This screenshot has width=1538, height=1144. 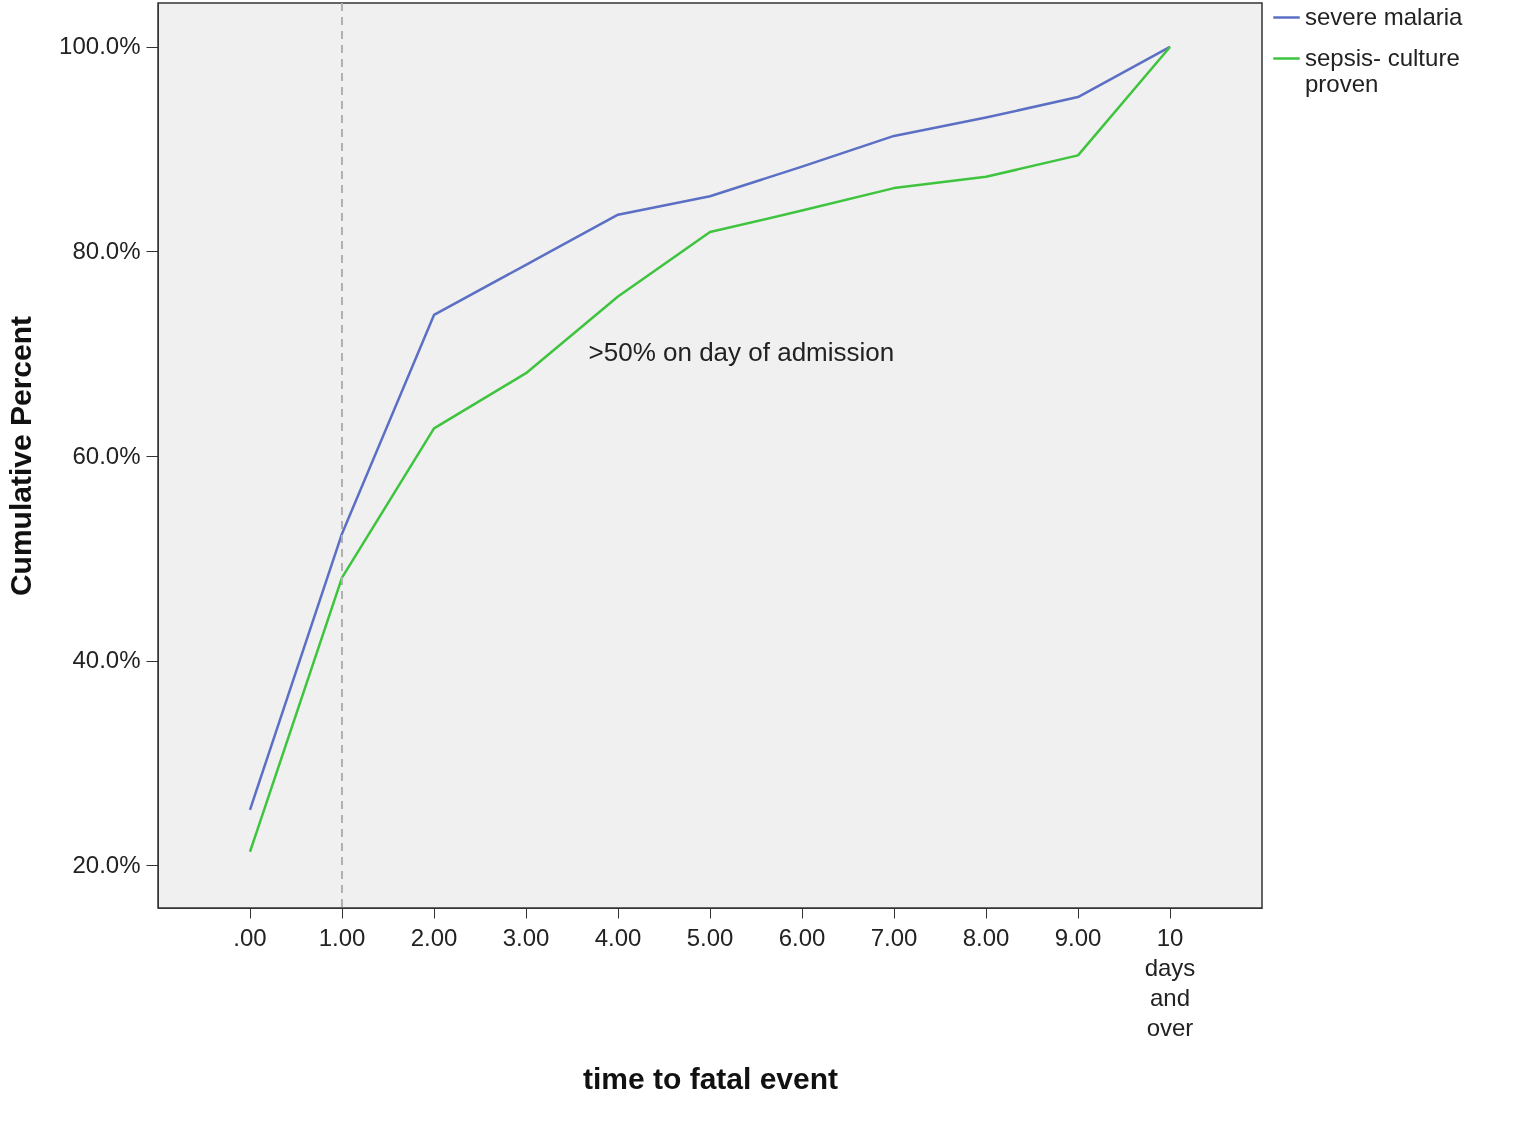 I want to click on annotation: >50% on day of admission, so click(x=741, y=352).